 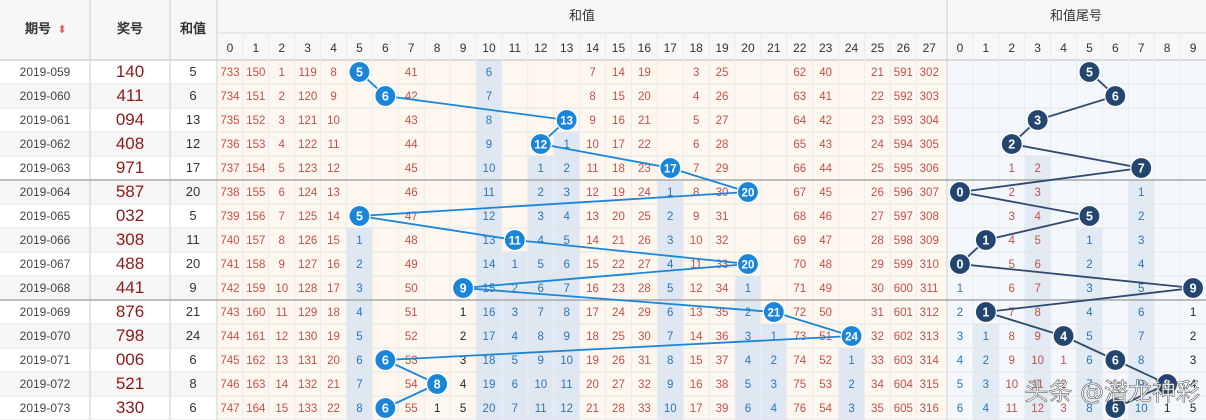 I want to click on sum-miss-value: 599, so click(x=903, y=265).